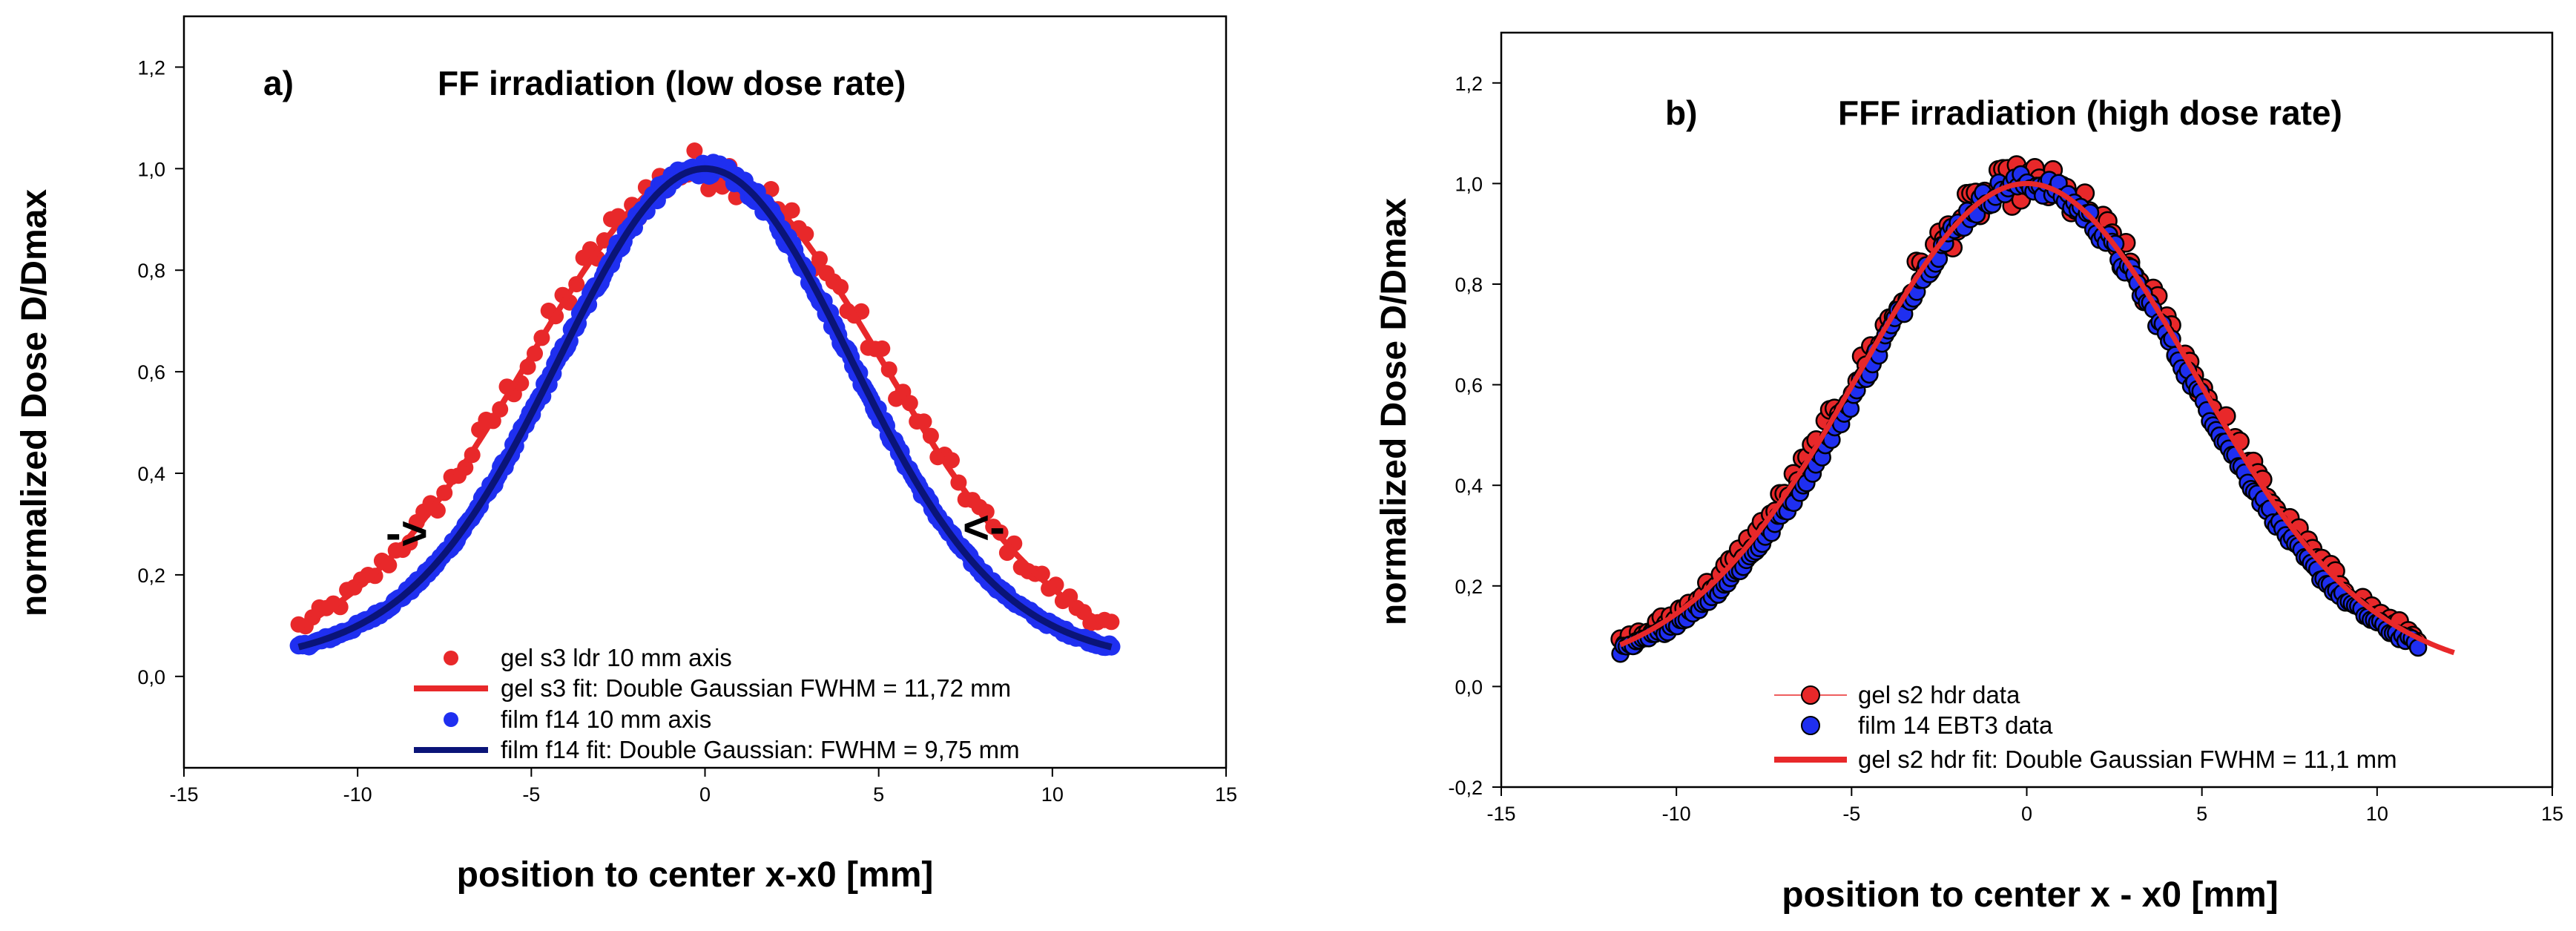 Image resolution: width=2576 pixels, height=931 pixels. Describe the element at coordinates (1676, 814) in the screenshot. I see `chart-b-xtick-label: -10` at that location.